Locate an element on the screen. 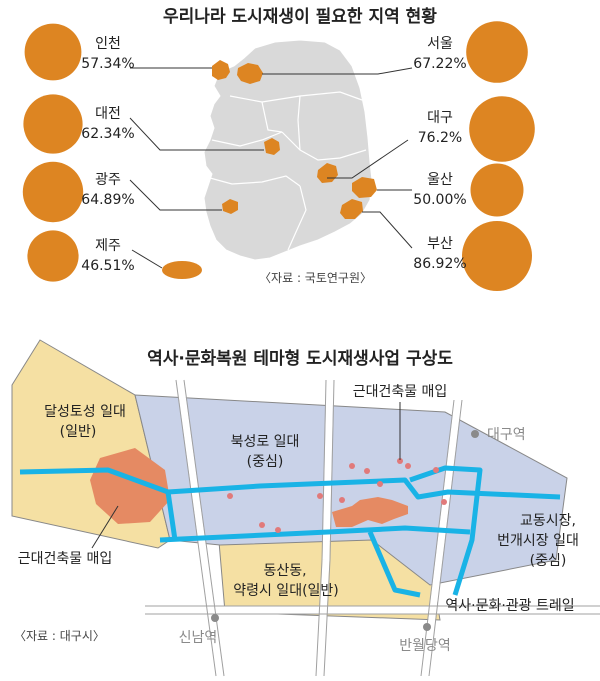 The width and height of the screenshot is (600, 681). seoul-area is located at coordinates (250, 73).